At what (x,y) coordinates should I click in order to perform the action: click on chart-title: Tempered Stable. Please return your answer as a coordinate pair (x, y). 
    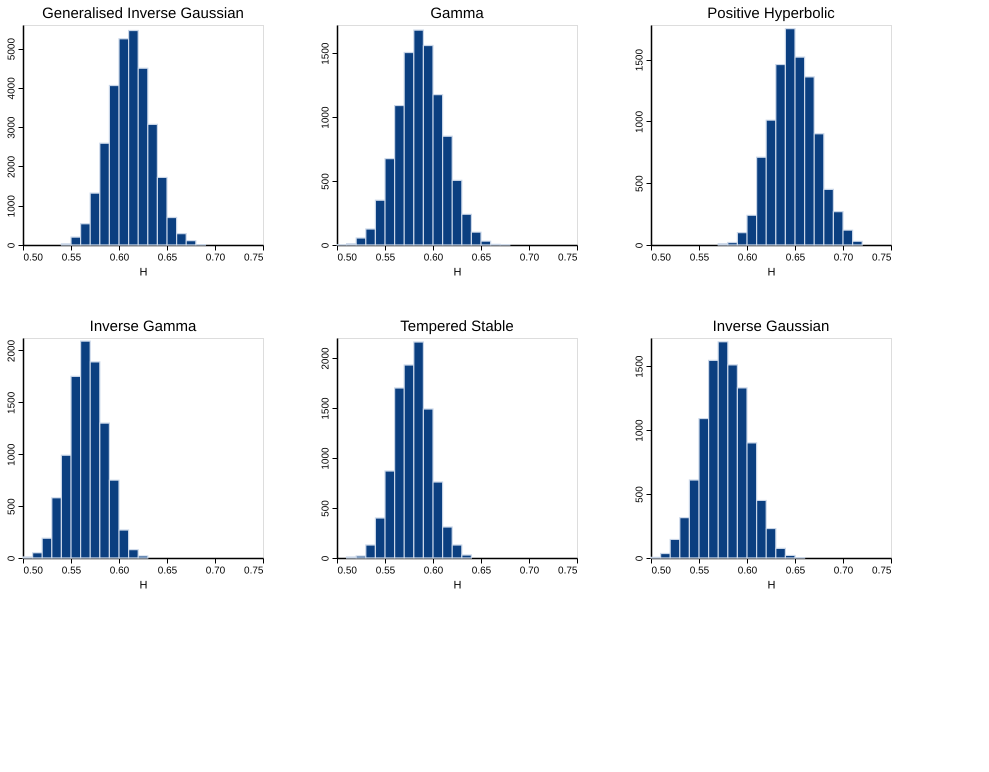
    Looking at the image, I should click on (457, 326).